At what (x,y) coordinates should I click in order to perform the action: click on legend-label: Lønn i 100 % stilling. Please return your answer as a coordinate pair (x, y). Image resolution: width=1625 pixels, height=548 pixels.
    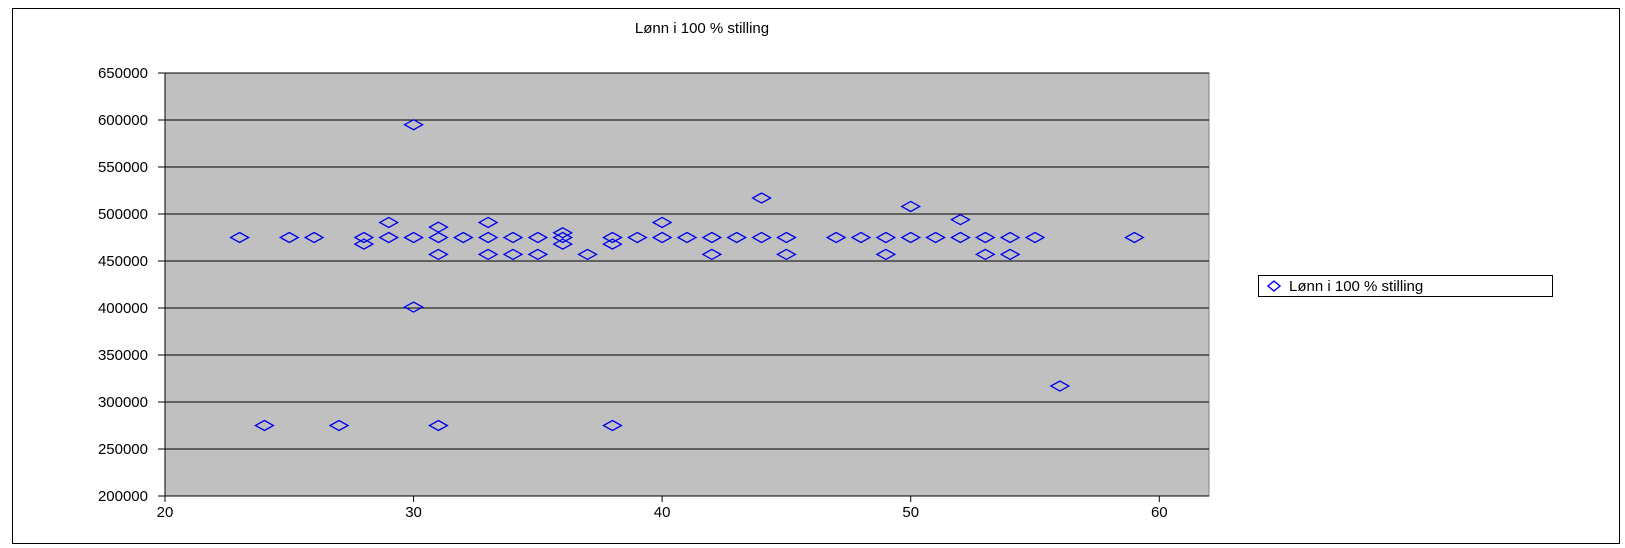
    Looking at the image, I should click on (1356, 286).